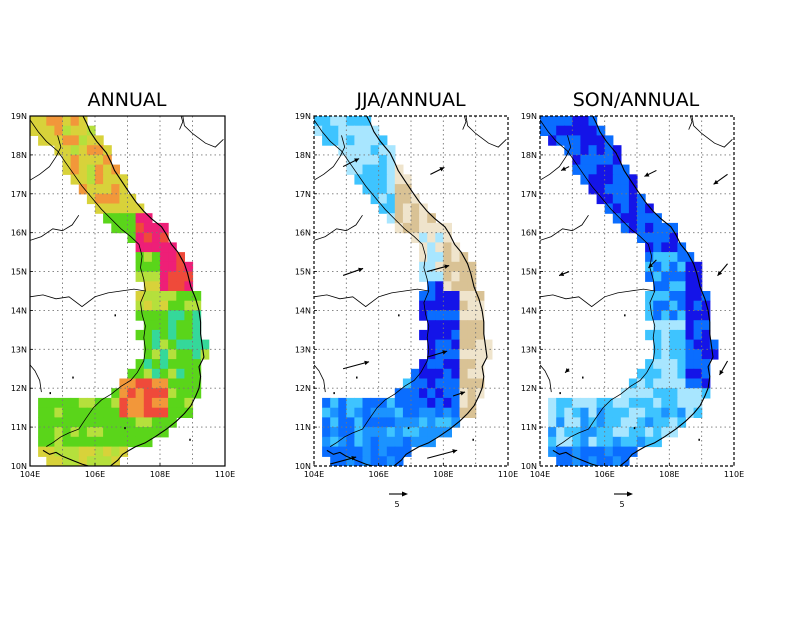  Describe the element at coordinates (19, 233) in the screenshot. I see `y-tick-label: 16N` at that location.